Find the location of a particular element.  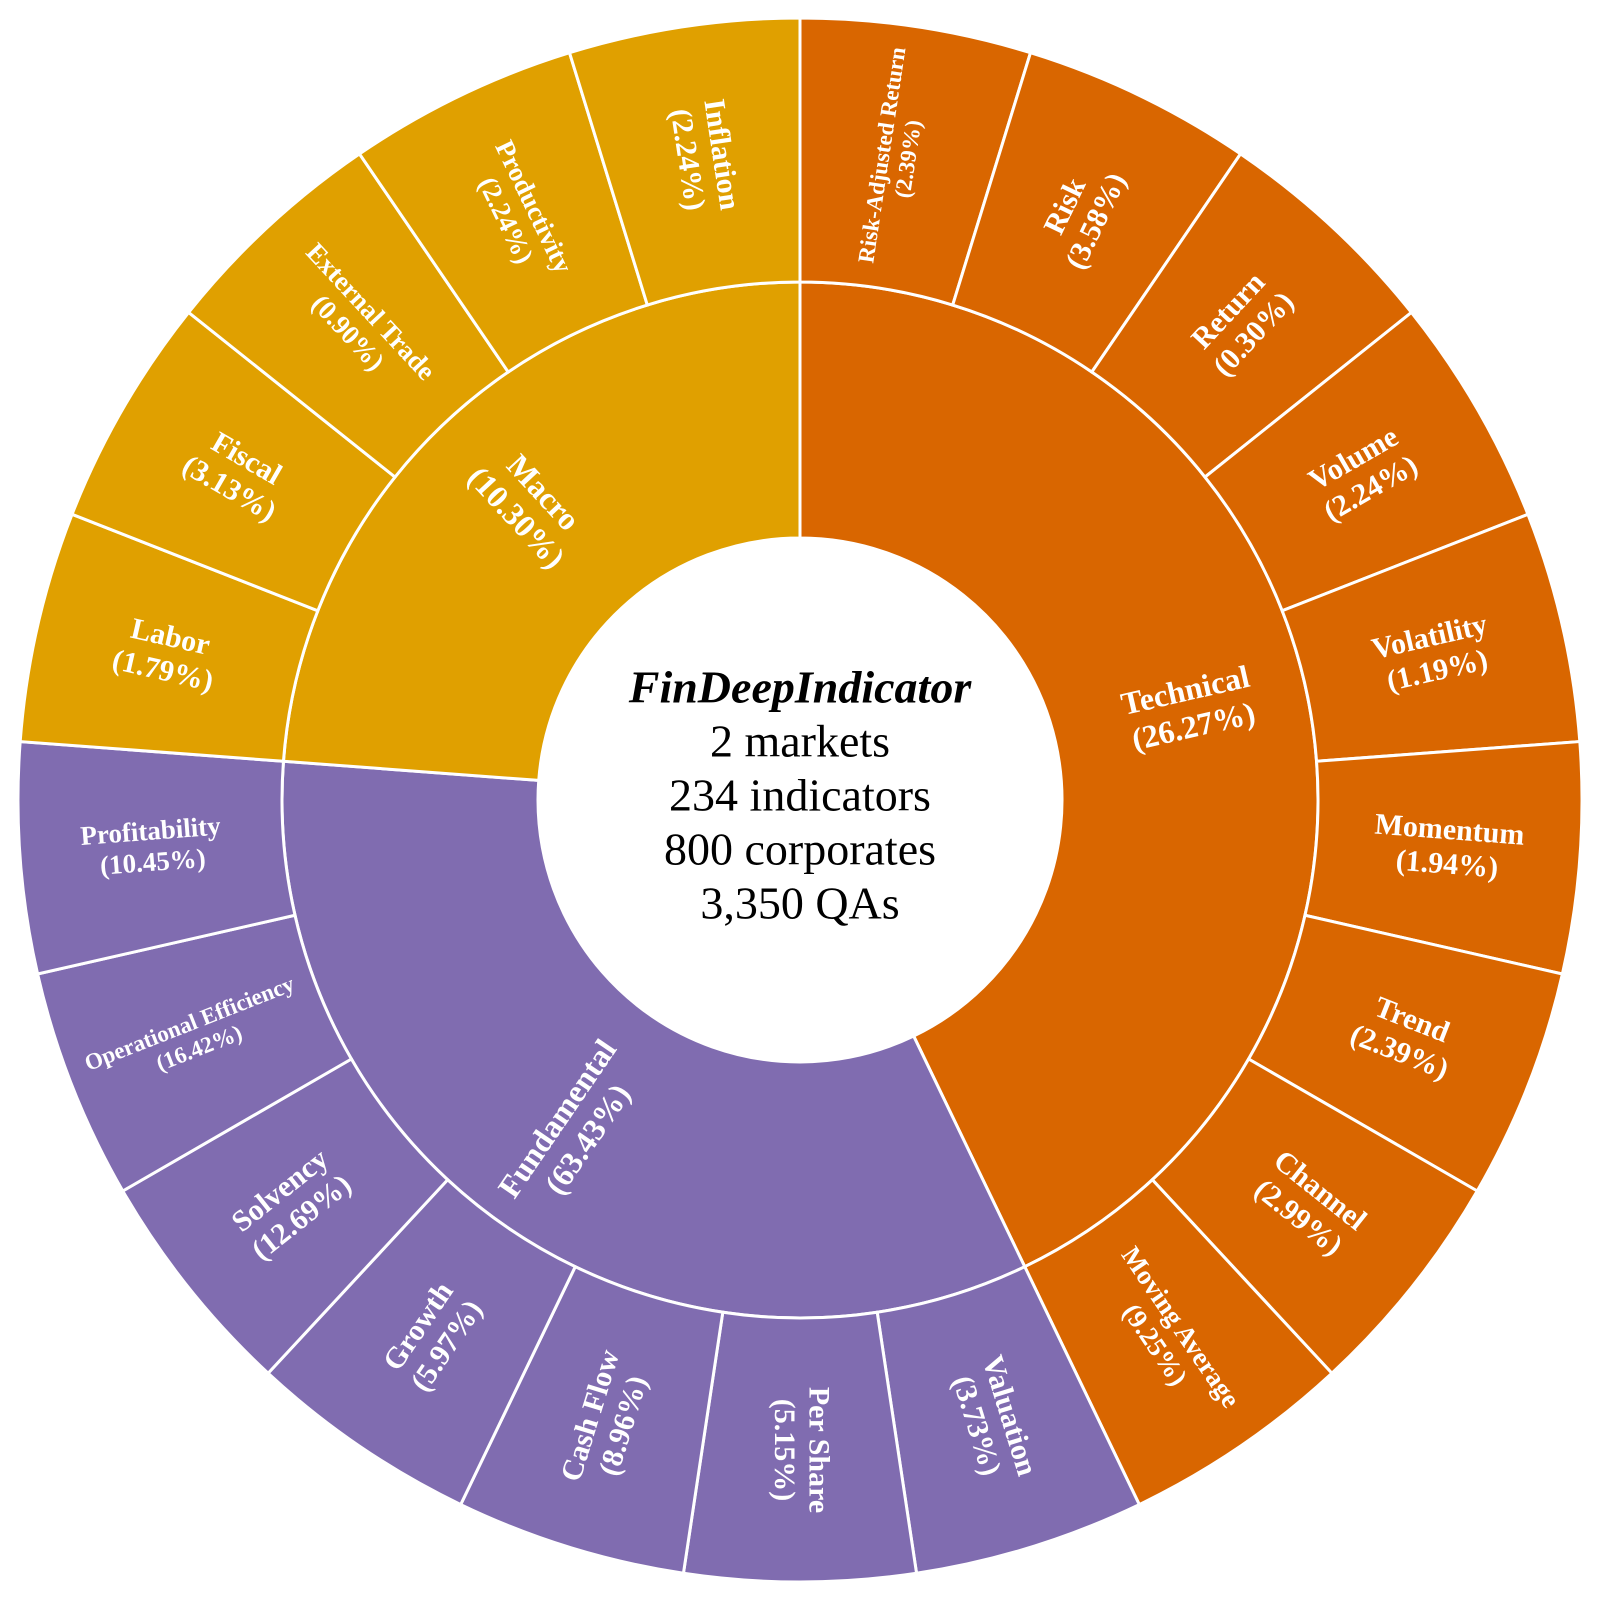

segment-name: Per Share is located at coordinates (819, 1450).